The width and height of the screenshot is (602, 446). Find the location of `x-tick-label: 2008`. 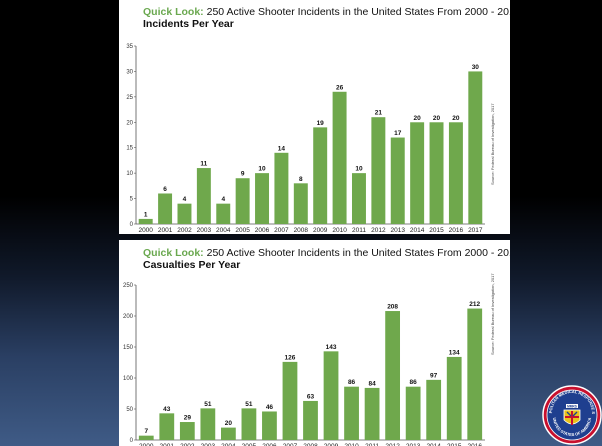

x-tick-label: 2008 is located at coordinates (310, 444).